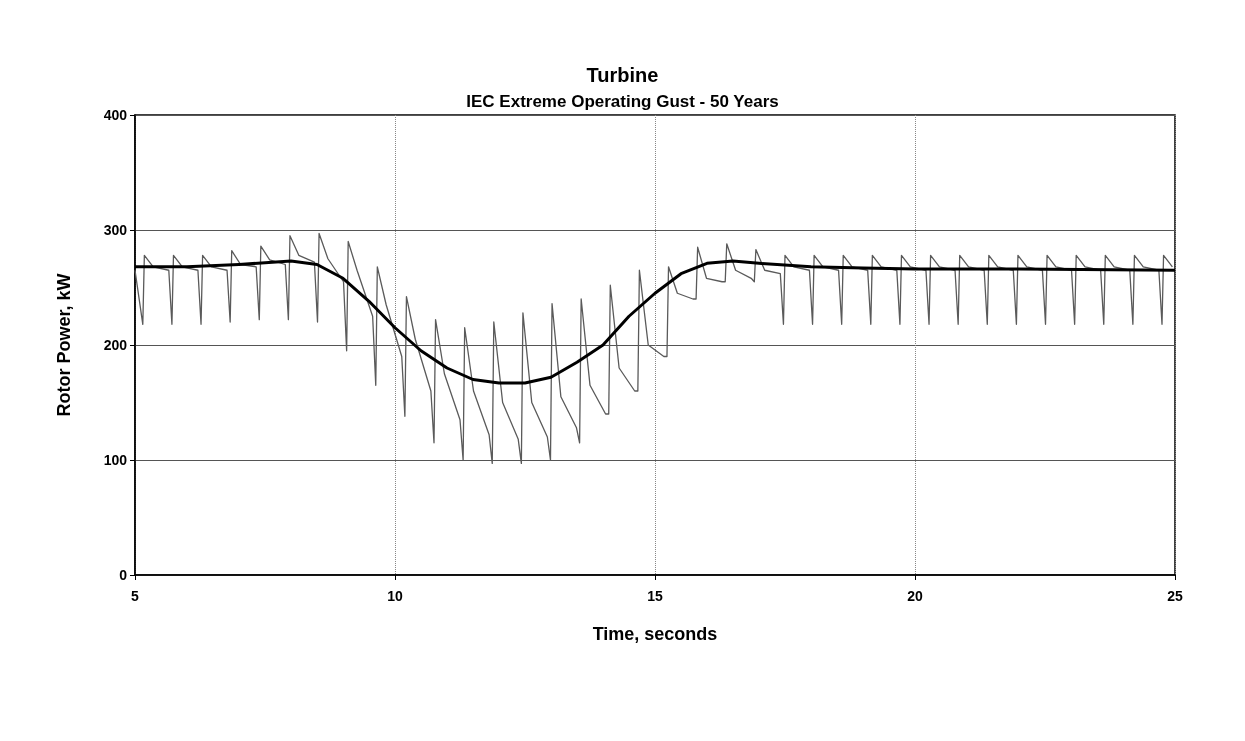 The width and height of the screenshot is (1245, 741). What do you see at coordinates (115, 460) in the screenshot?
I see `y-tick-label: 100` at bounding box center [115, 460].